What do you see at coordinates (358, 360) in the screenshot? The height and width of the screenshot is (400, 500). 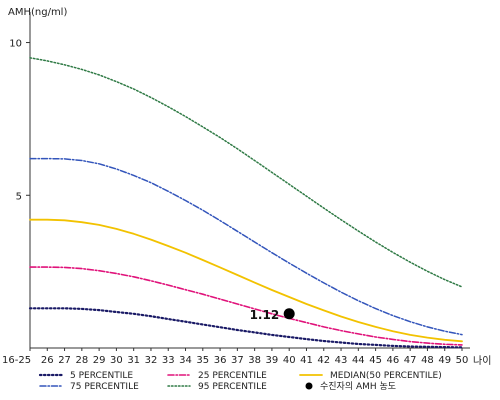 I see `x-tick-label: 44` at bounding box center [358, 360].